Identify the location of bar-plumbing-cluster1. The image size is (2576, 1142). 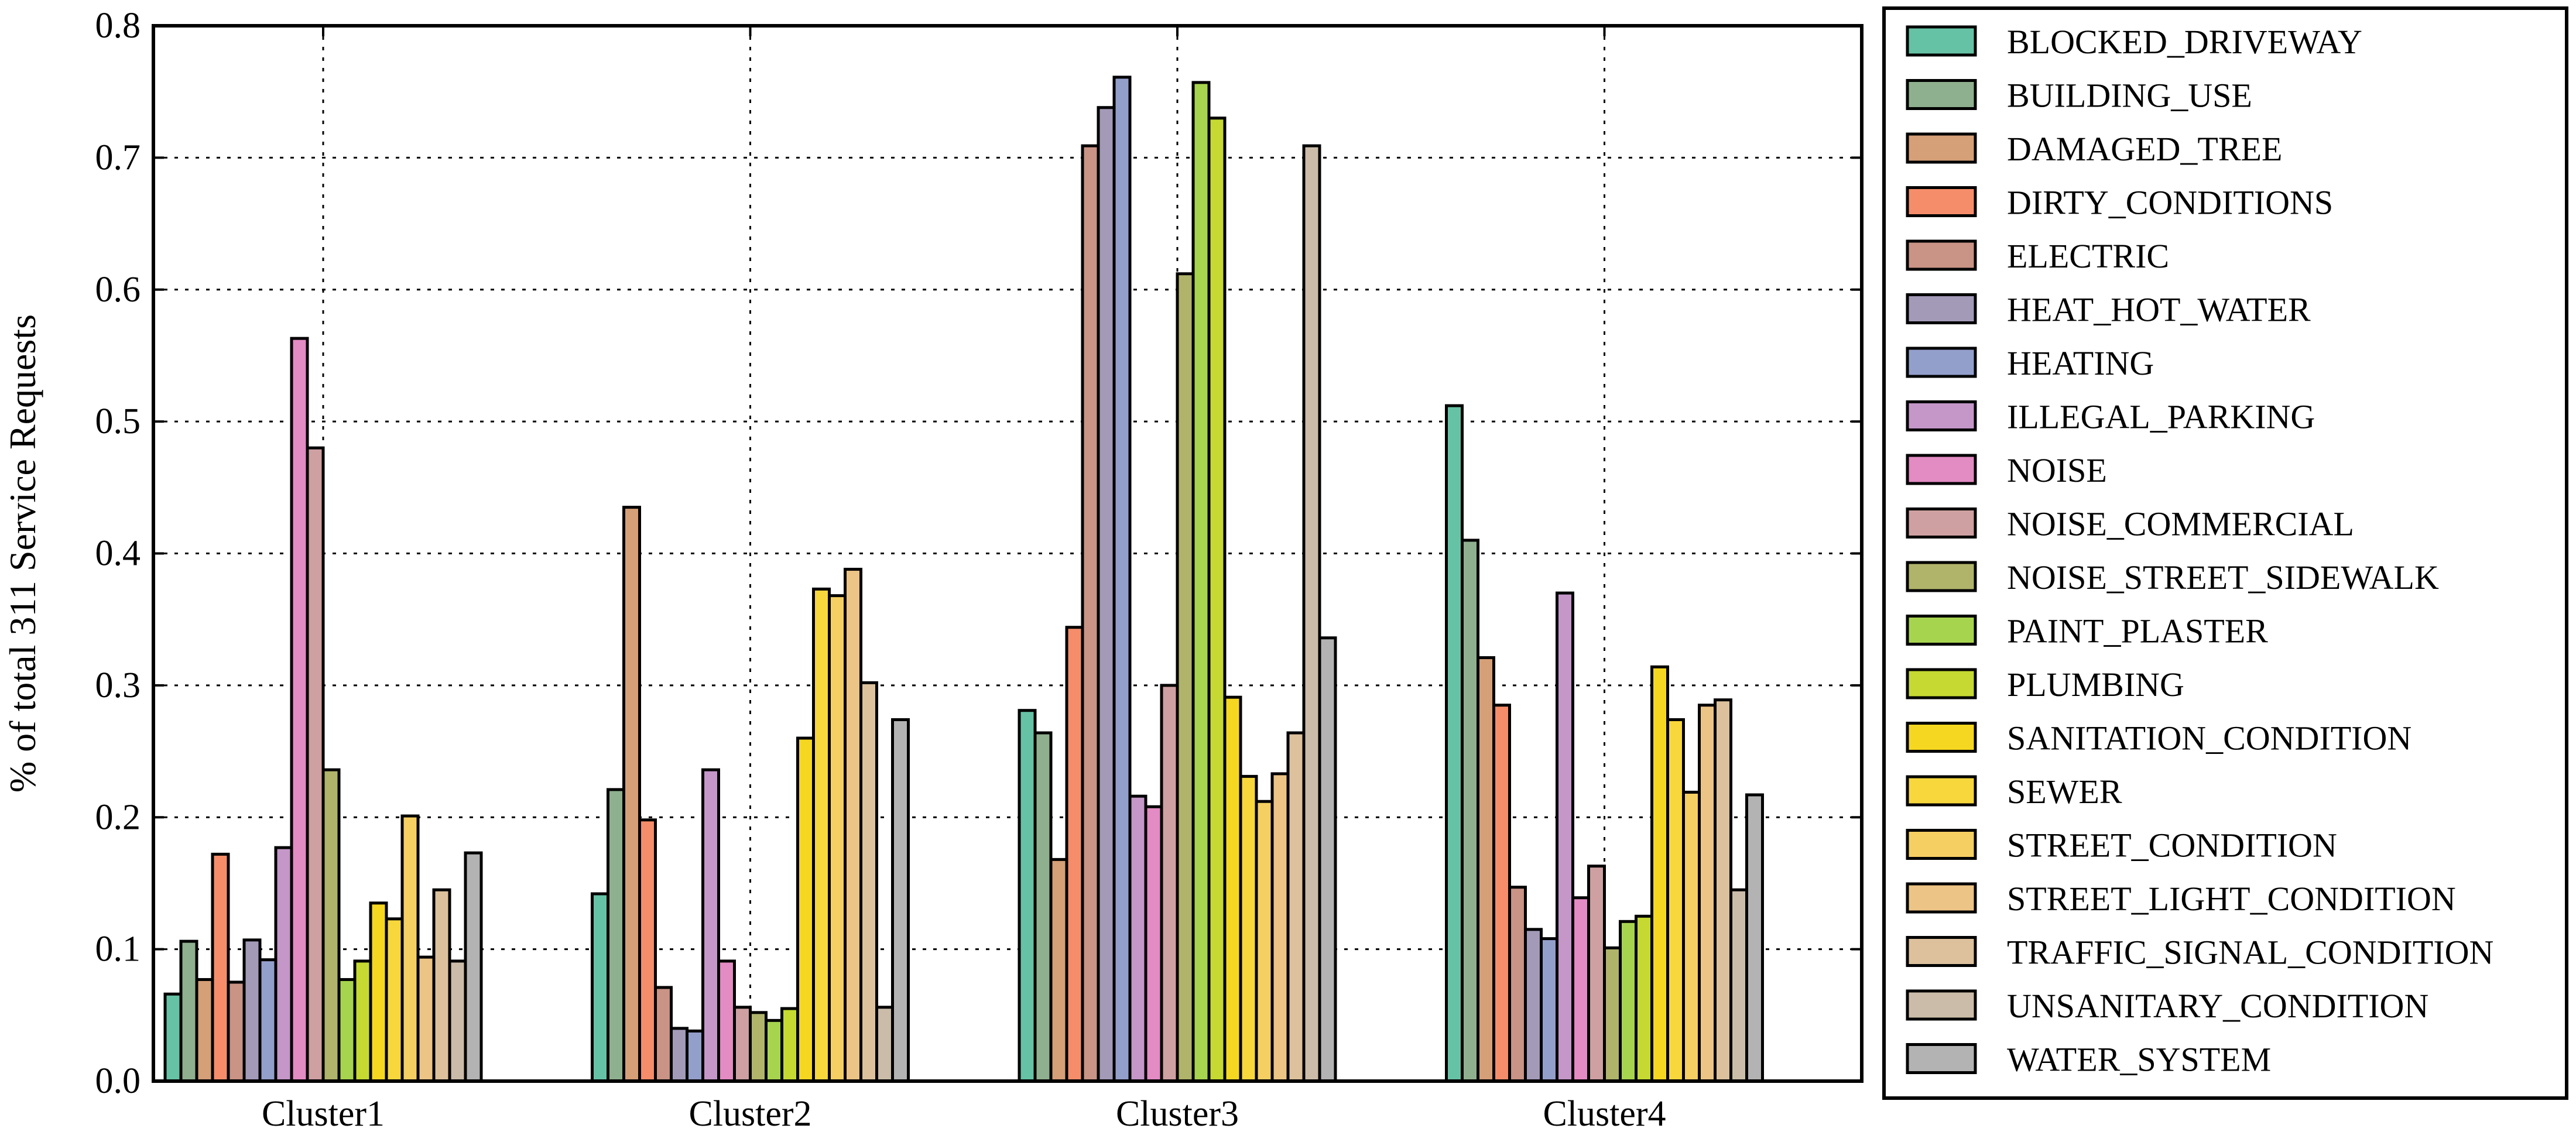
(362, 1021).